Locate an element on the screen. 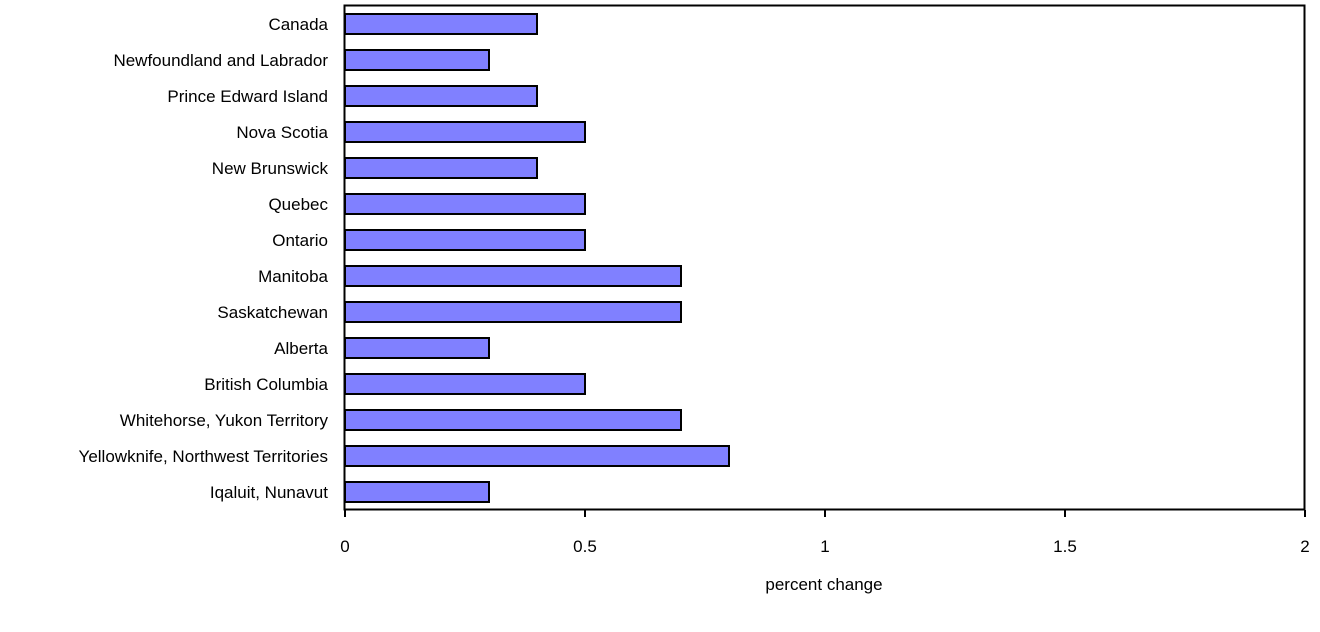 The image size is (1320, 632). category-label: Alberta is located at coordinates (301, 348).